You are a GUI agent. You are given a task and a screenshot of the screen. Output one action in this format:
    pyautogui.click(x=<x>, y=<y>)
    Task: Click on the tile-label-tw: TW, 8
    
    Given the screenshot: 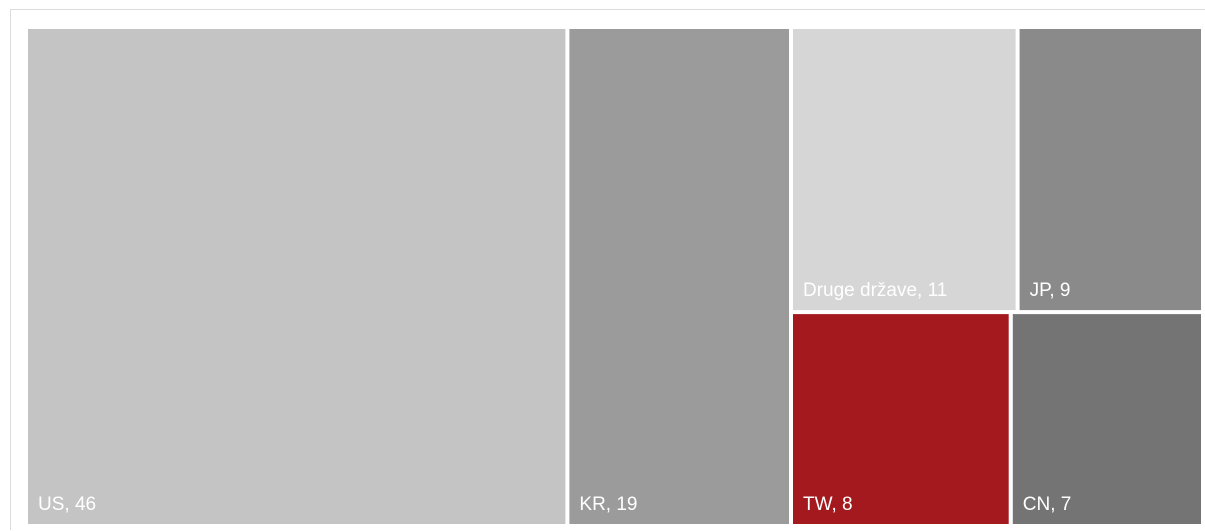 What is the action you would take?
    pyautogui.click(x=828, y=504)
    